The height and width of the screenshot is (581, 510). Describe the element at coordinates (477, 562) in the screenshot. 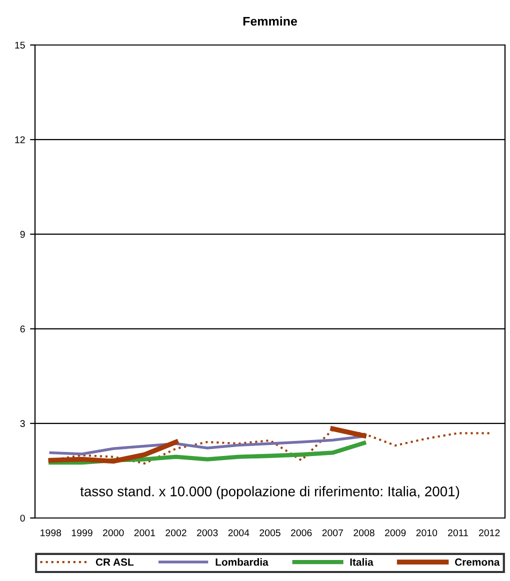

I see `legend-label: Cremona` at that location.